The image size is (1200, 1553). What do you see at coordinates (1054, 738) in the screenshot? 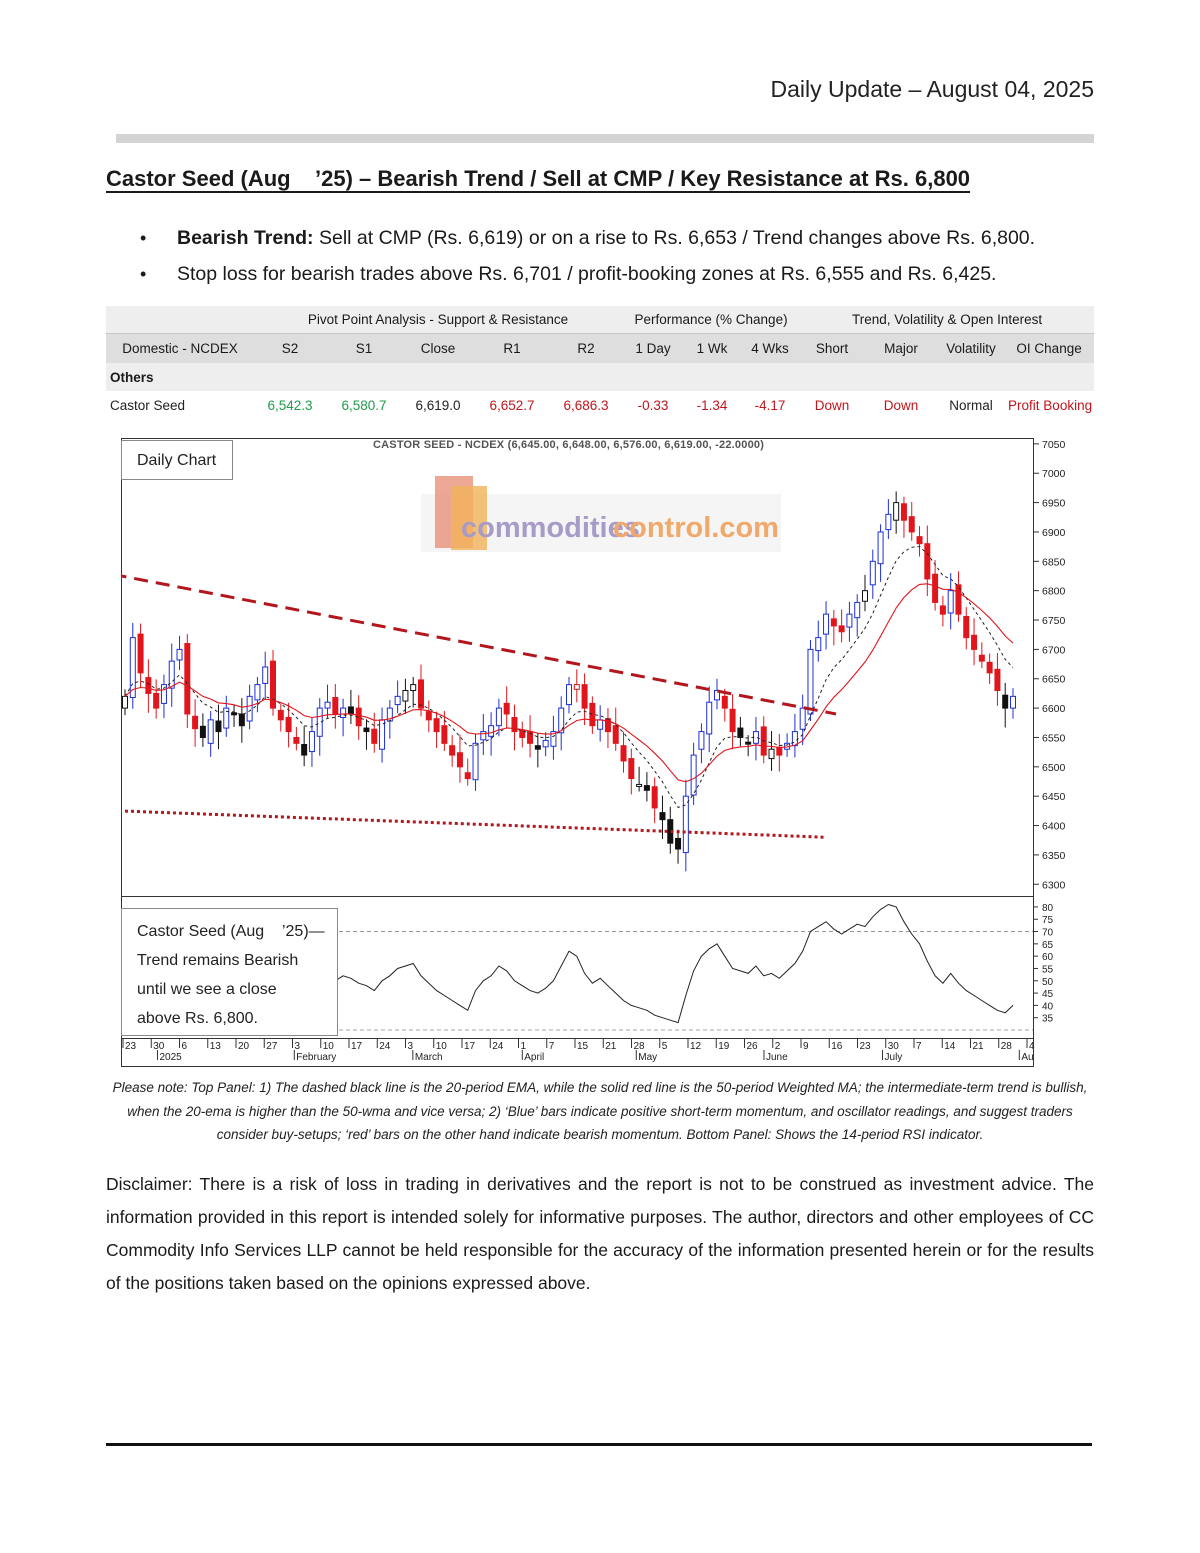
I see `price-tick-label: 6550` at bounding box center [1054, 738].